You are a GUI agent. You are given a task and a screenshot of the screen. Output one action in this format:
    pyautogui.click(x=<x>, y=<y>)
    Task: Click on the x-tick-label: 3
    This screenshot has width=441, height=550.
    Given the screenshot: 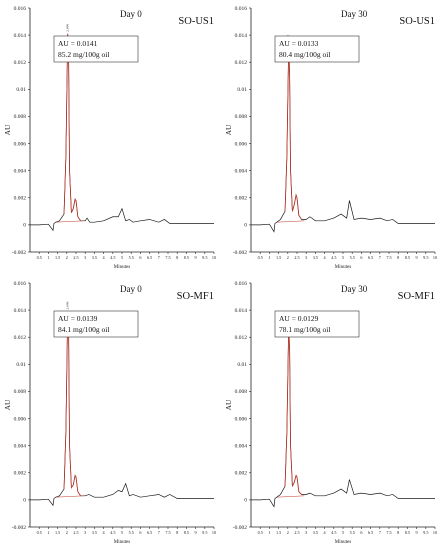 What is the action you would take?
    pyautogui.click(x=306, y=532)
    